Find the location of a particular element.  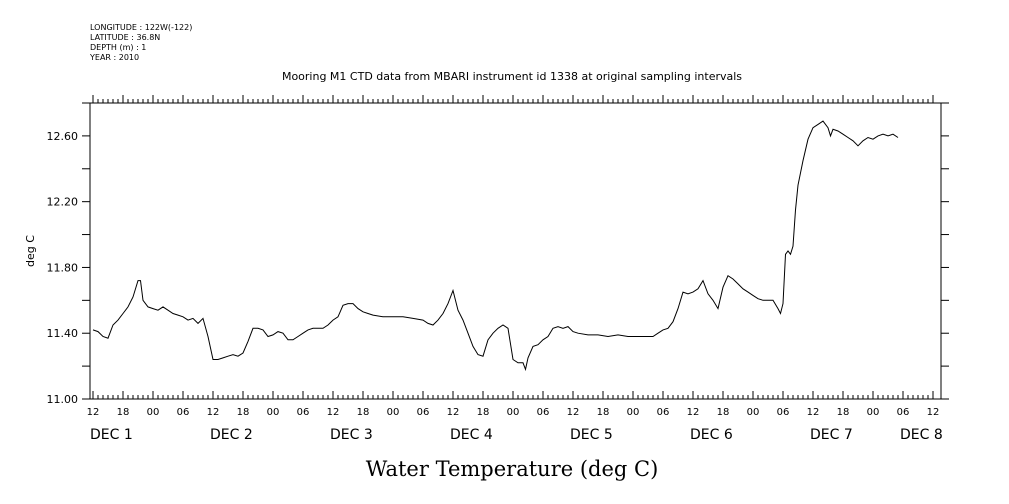

meta-latitude: LATITUDE : 36.8N is located at coordinates (125, 37).